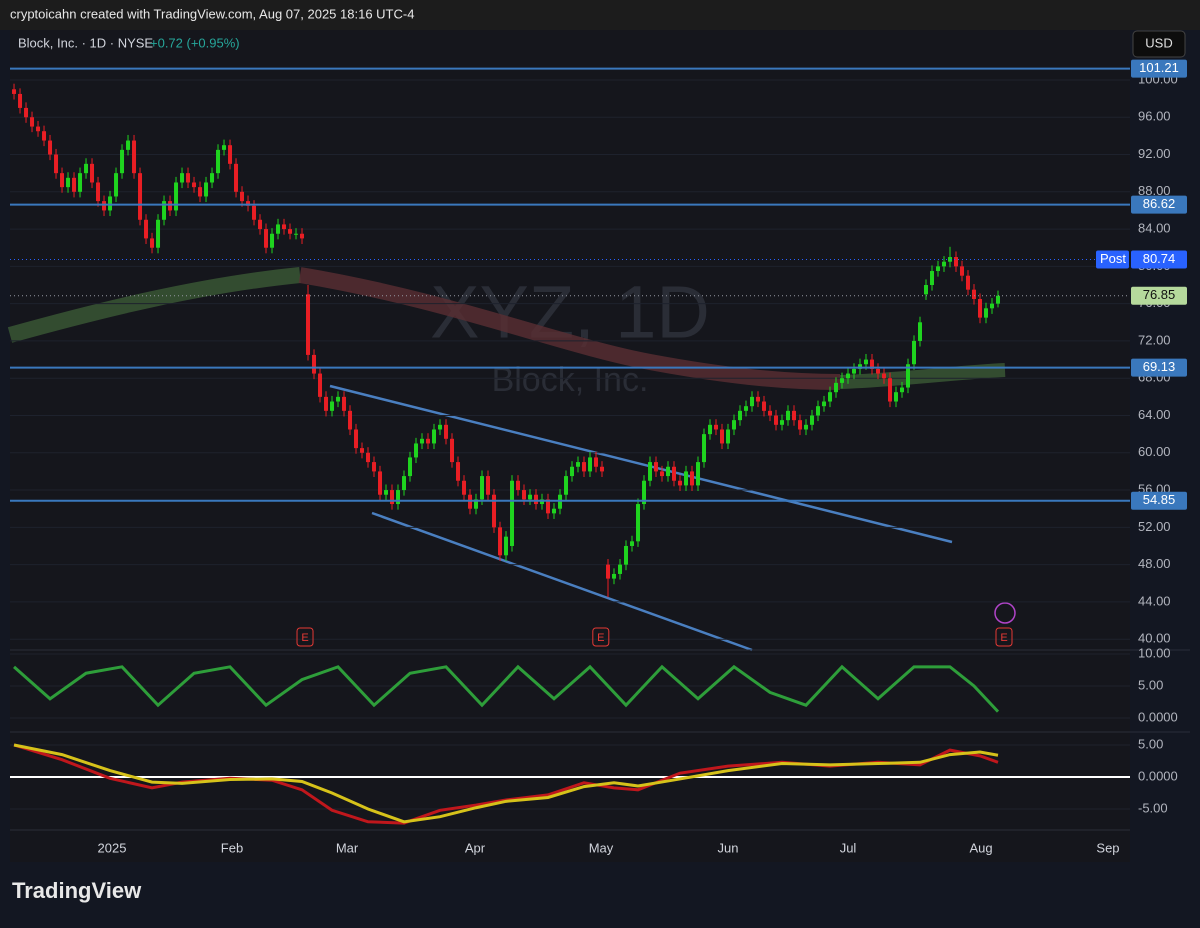 This screenshot has height=928, width=1200. I want to click on y-tick-label: 40.00, so click(1154, 638).